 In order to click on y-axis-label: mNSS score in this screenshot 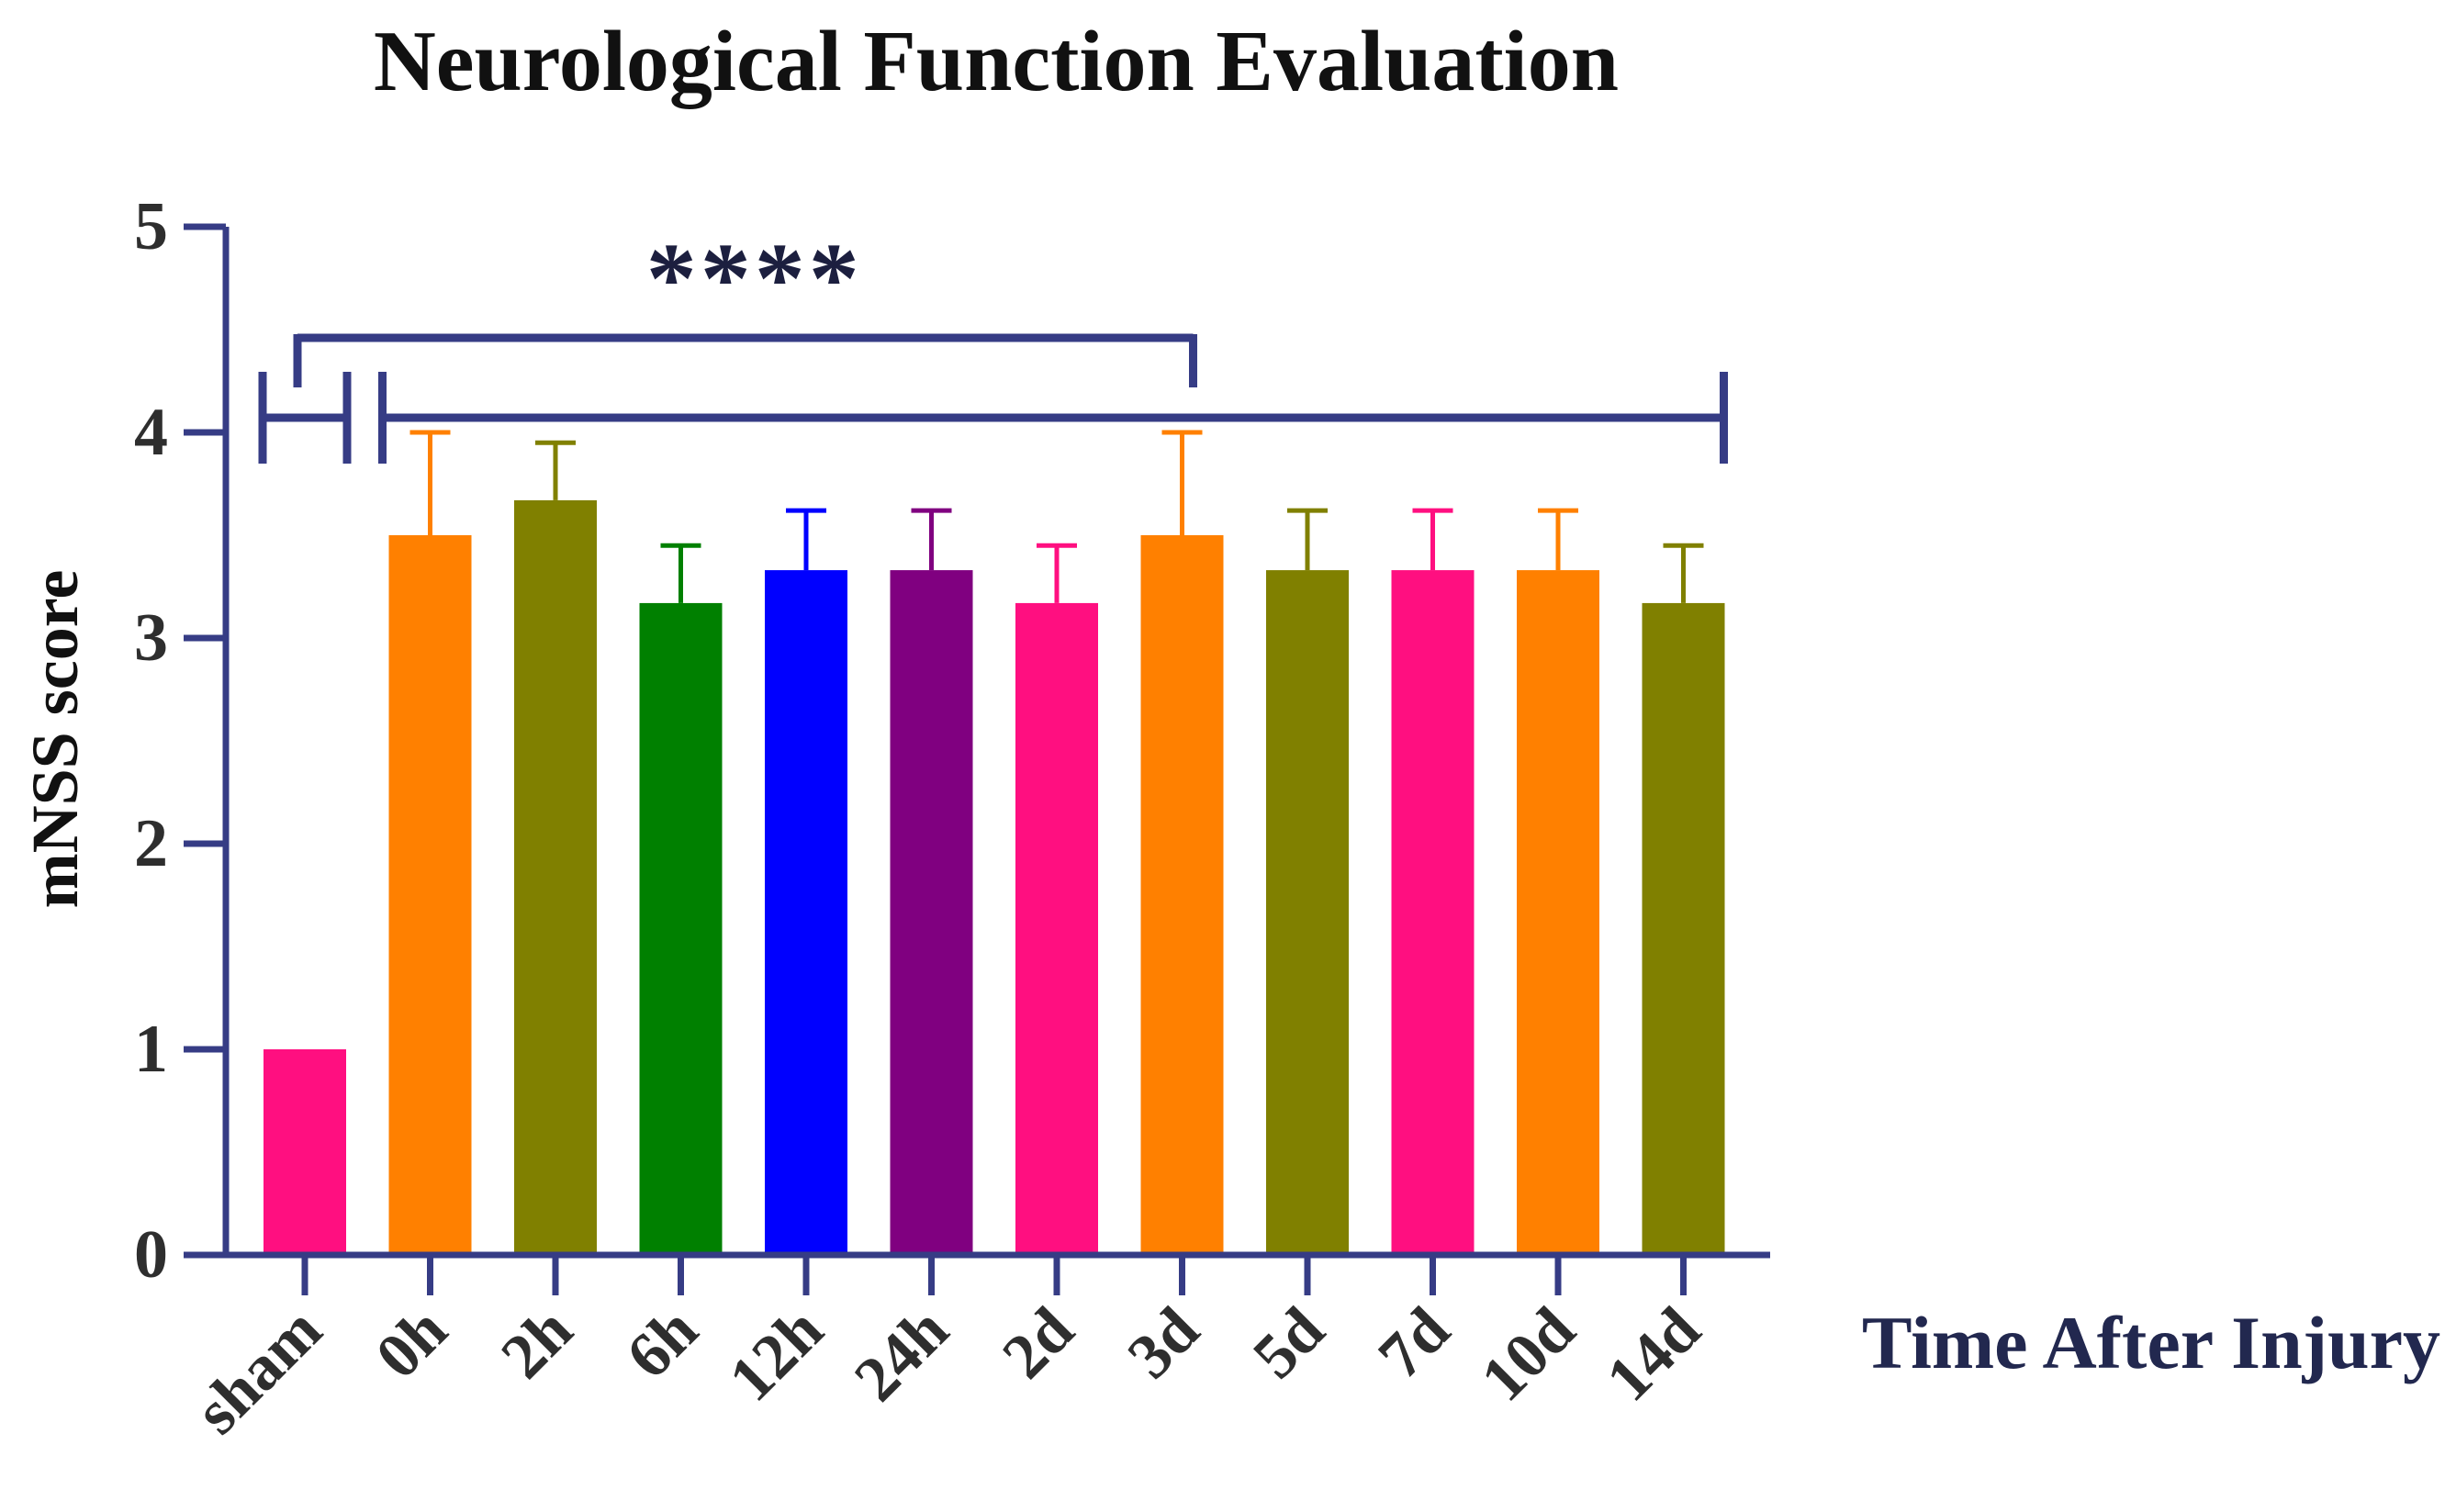, I will do `click(55, 739)`.